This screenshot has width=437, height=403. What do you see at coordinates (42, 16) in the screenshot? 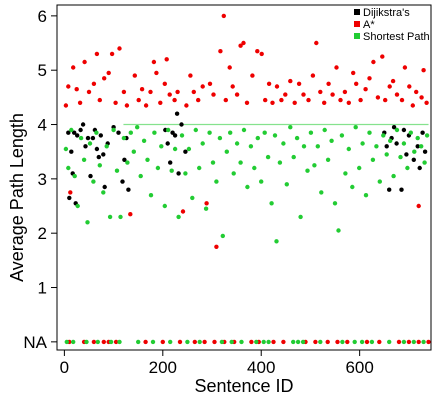
I see `y-tick-label: 6` at bounding box center [42, 16].